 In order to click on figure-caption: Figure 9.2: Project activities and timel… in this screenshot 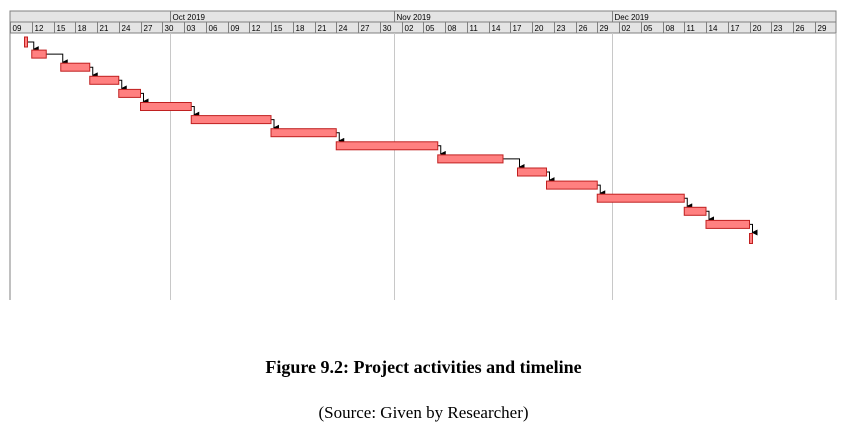, I will do `click(423, 367)`.